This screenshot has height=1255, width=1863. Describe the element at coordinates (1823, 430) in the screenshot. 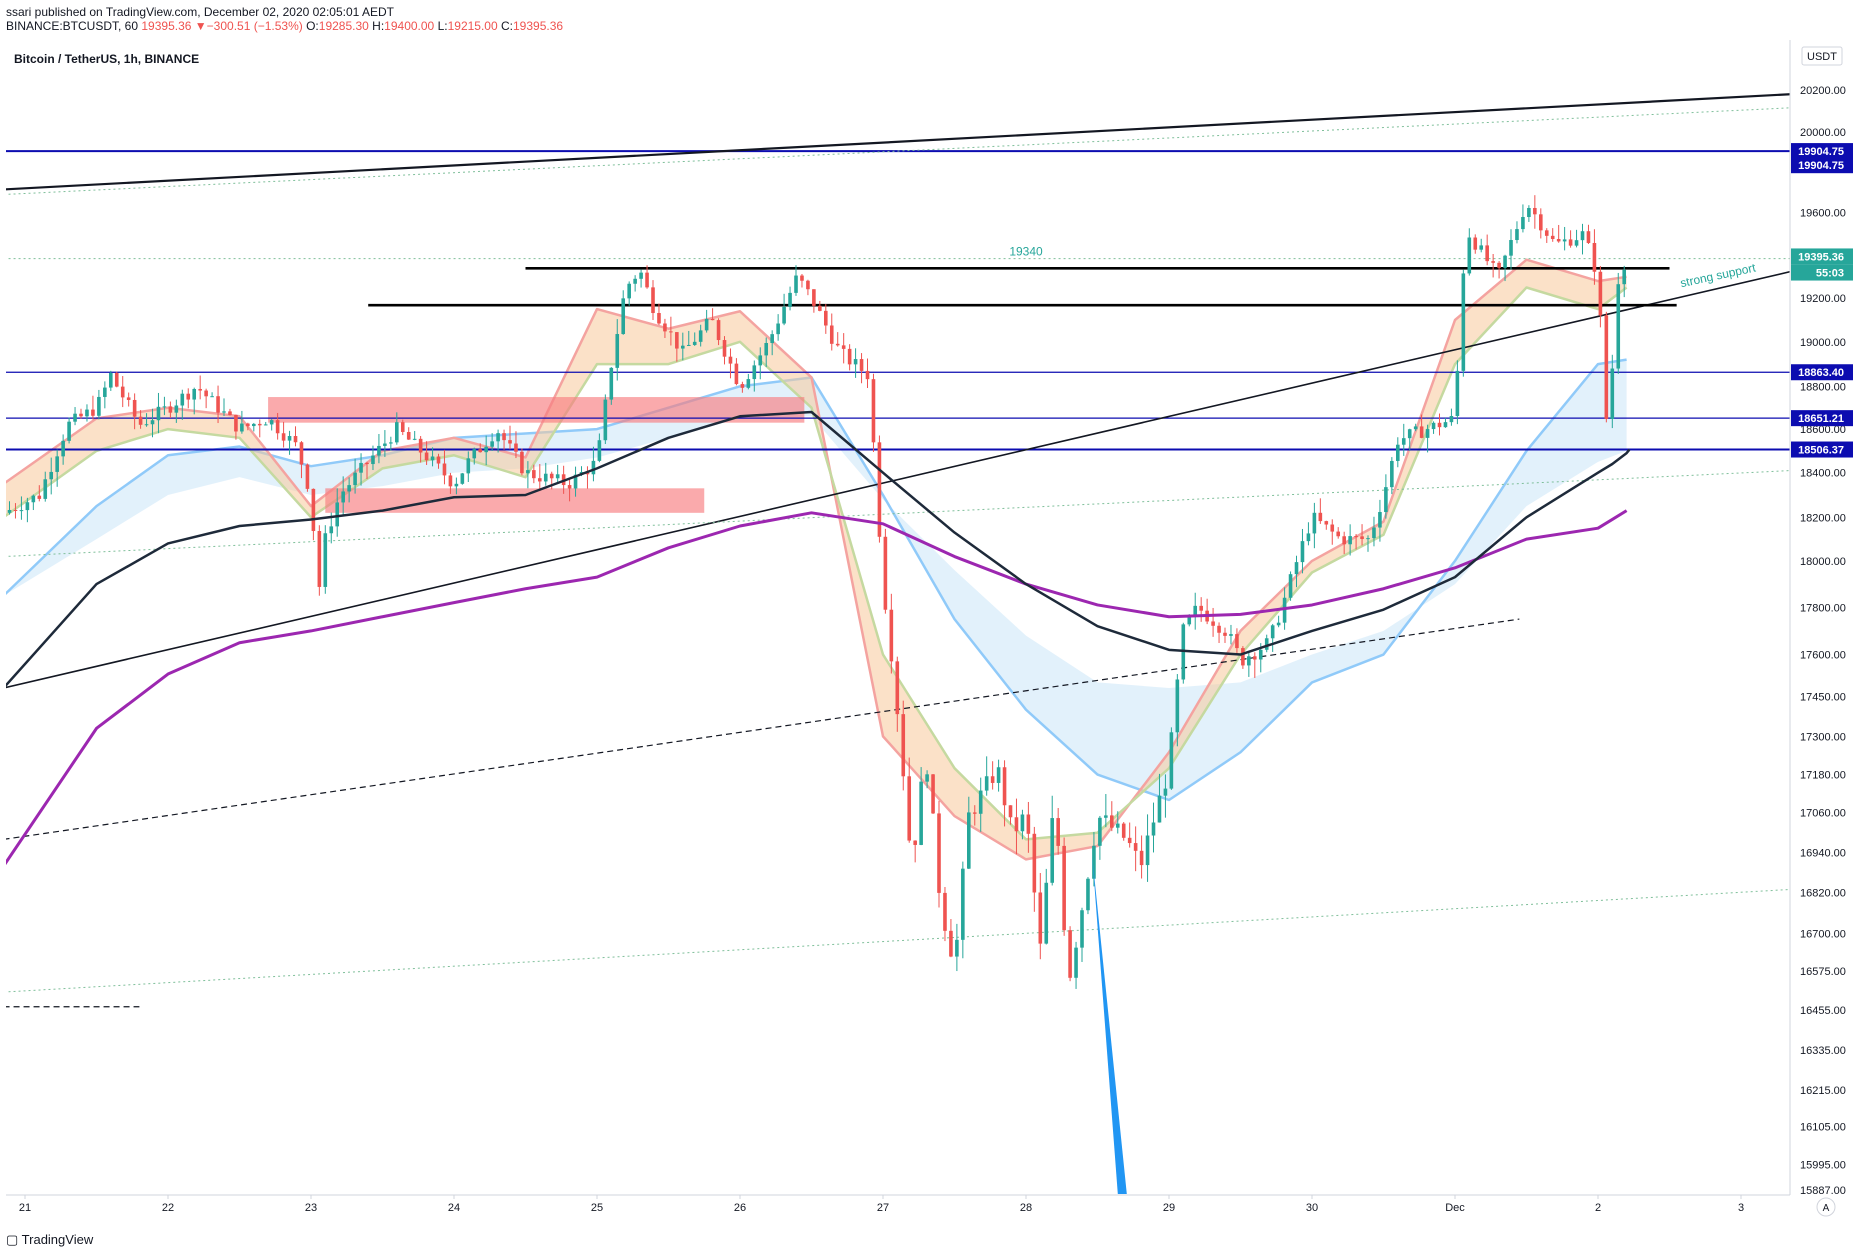

I see `y-tick-label: 18600.00` at that location.